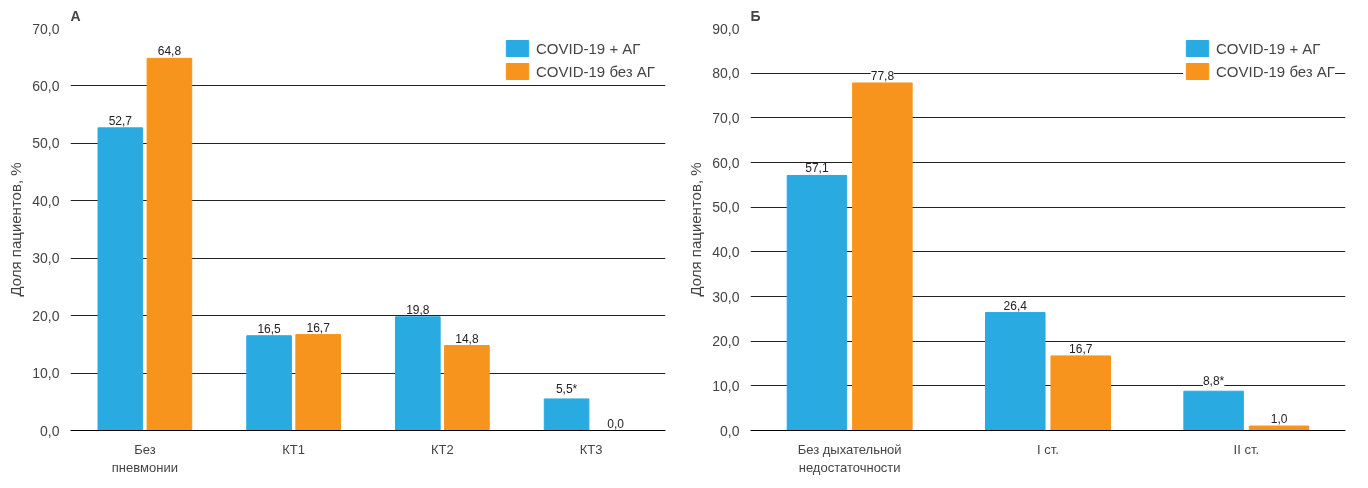 The height and width of the screenshot is (488, 1368). What do you see at coordinates (293, 449) in the screenshot?
I see `x-tick-label: КТ1` at bounding box center [293, 449].